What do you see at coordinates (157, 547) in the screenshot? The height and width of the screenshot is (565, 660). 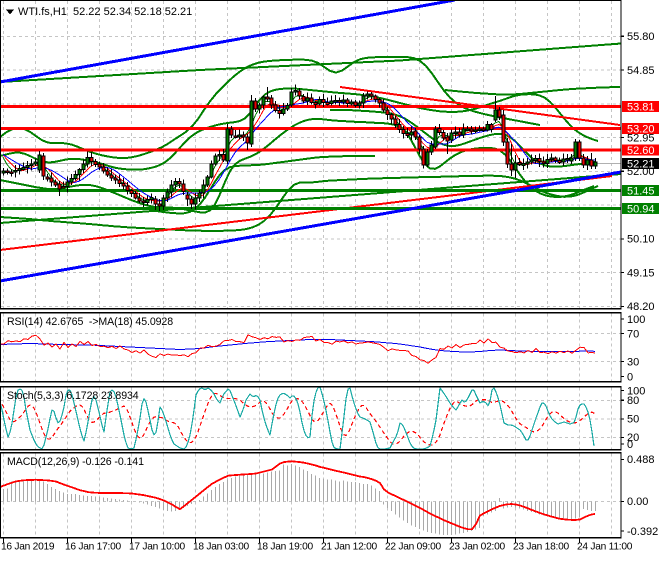 I see `svg-text: 17 Jan 10:00` at bounding box center [157, 547].